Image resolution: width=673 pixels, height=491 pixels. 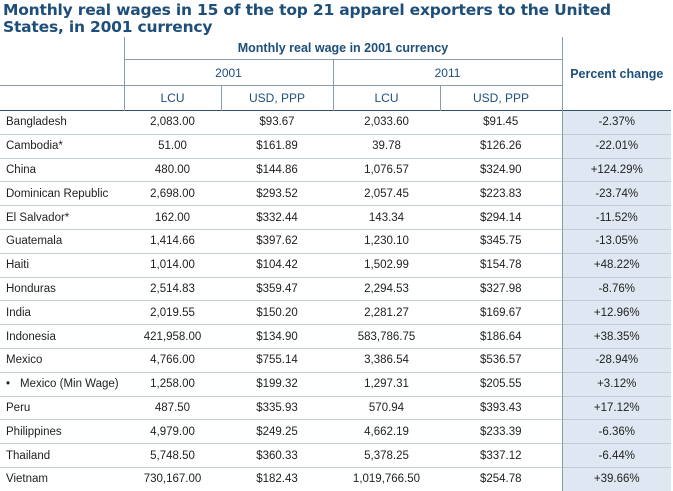 What do you see at coordinates (27, 479) in the screenshot?
I see `country-name: Vietnam` at bounding box center [27, 479].